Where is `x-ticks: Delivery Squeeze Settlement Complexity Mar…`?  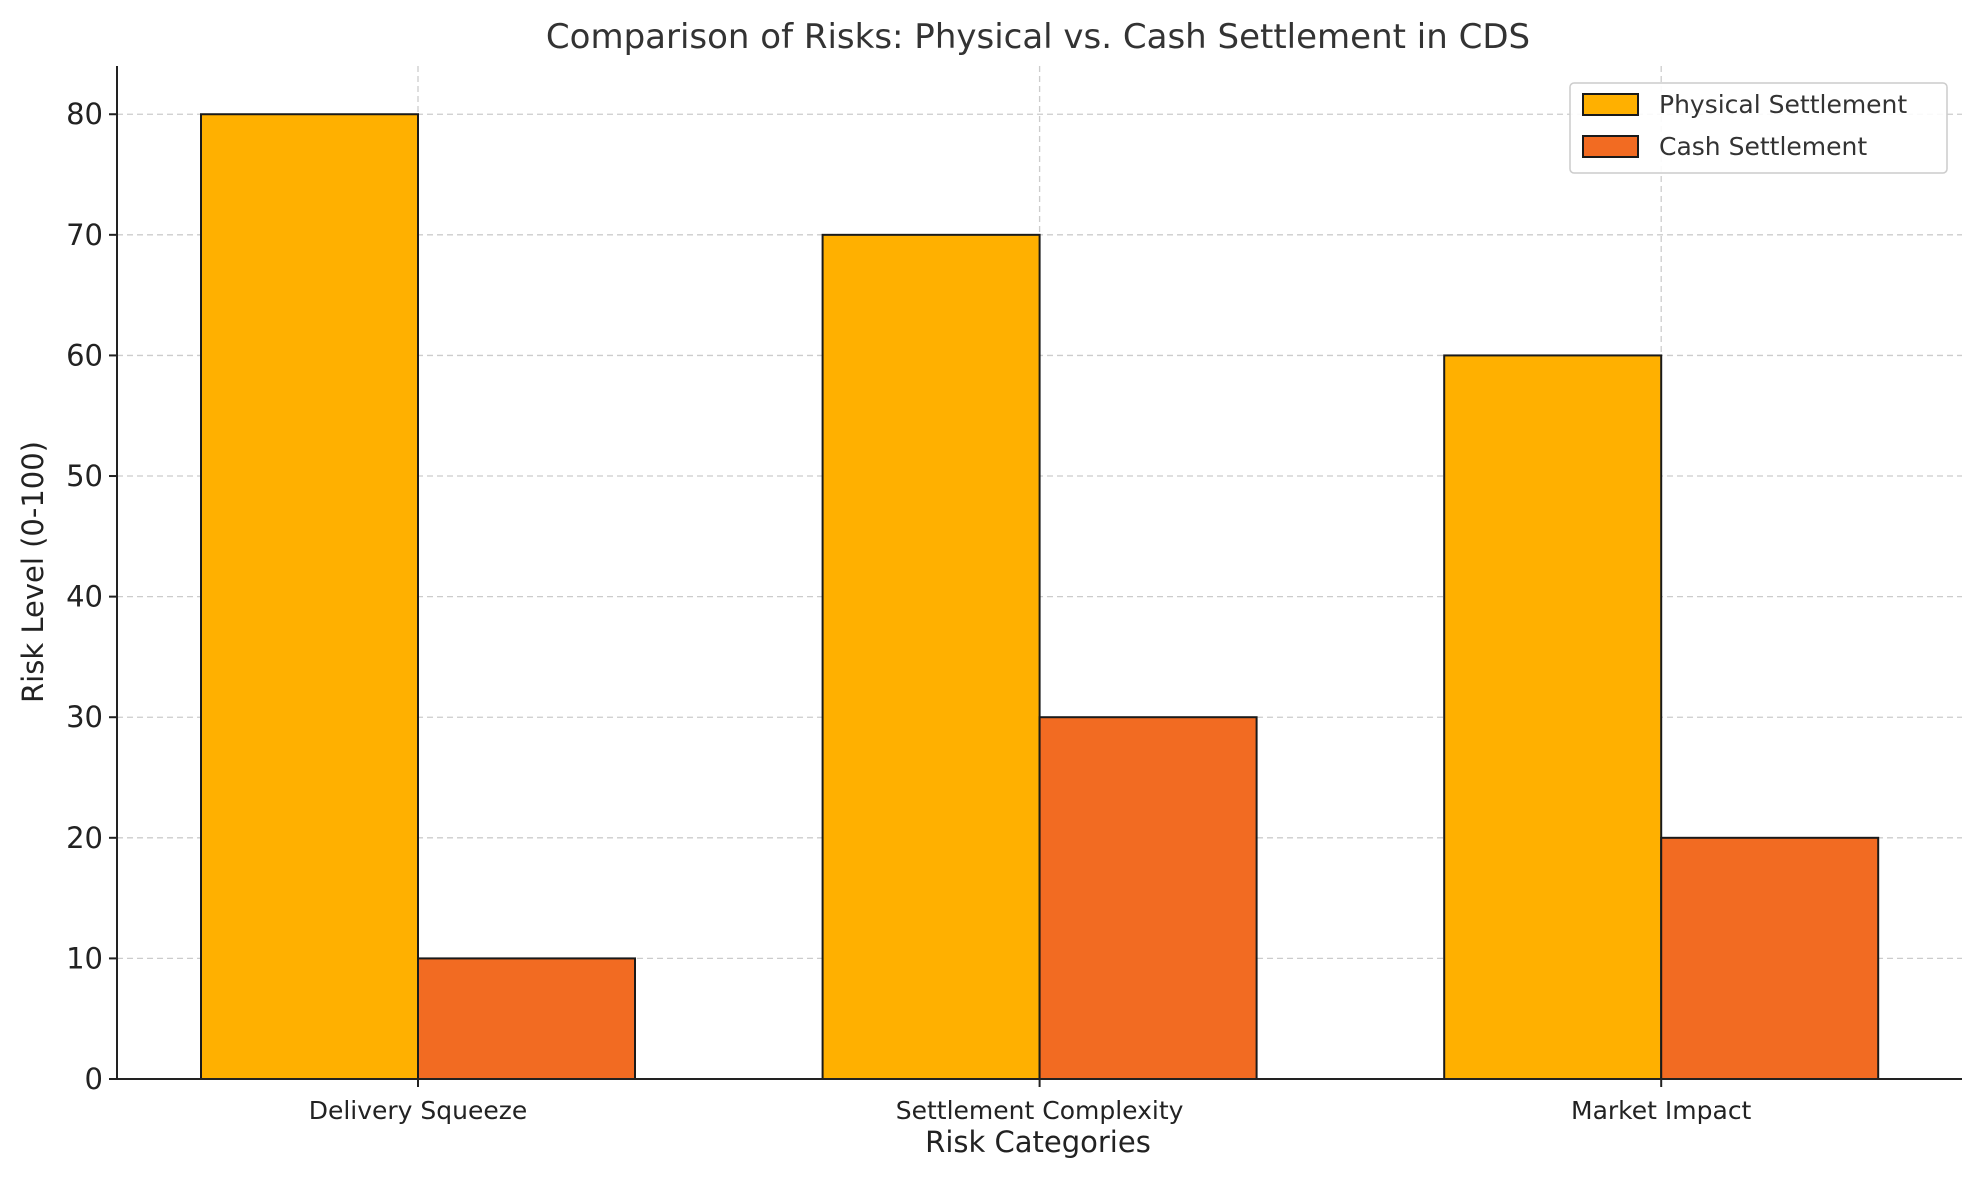
x-ticks: Delivery Squeeze Settlement Complexity Mar… is located at coordinates (1030, 1102).